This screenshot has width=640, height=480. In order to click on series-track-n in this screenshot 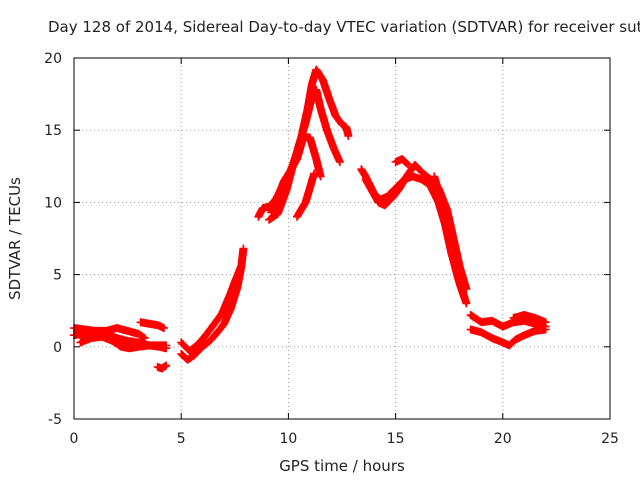, I will do `click(402, 162)`.